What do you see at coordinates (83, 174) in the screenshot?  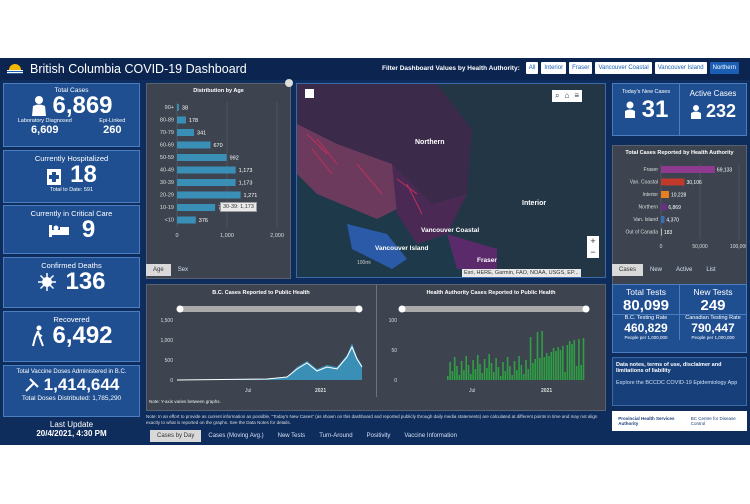 I see `hospitalized-value: 18` at bounding box center [83, 174].